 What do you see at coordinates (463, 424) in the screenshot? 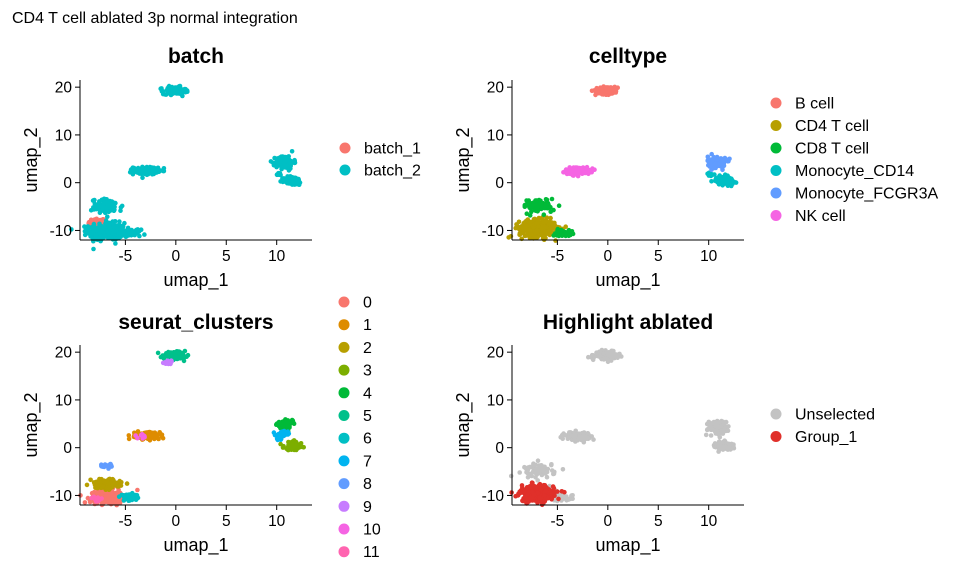
I see `y-axis-label: umap_2` at bounding box center [463, 424].